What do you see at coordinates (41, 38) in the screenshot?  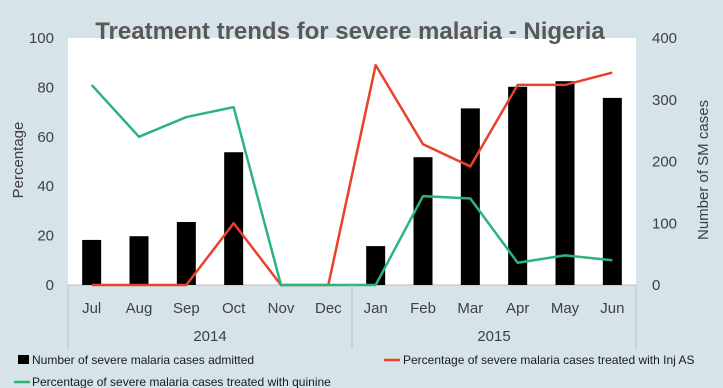 I see `y-tick-left: 100` at bounding box center [41, 38].